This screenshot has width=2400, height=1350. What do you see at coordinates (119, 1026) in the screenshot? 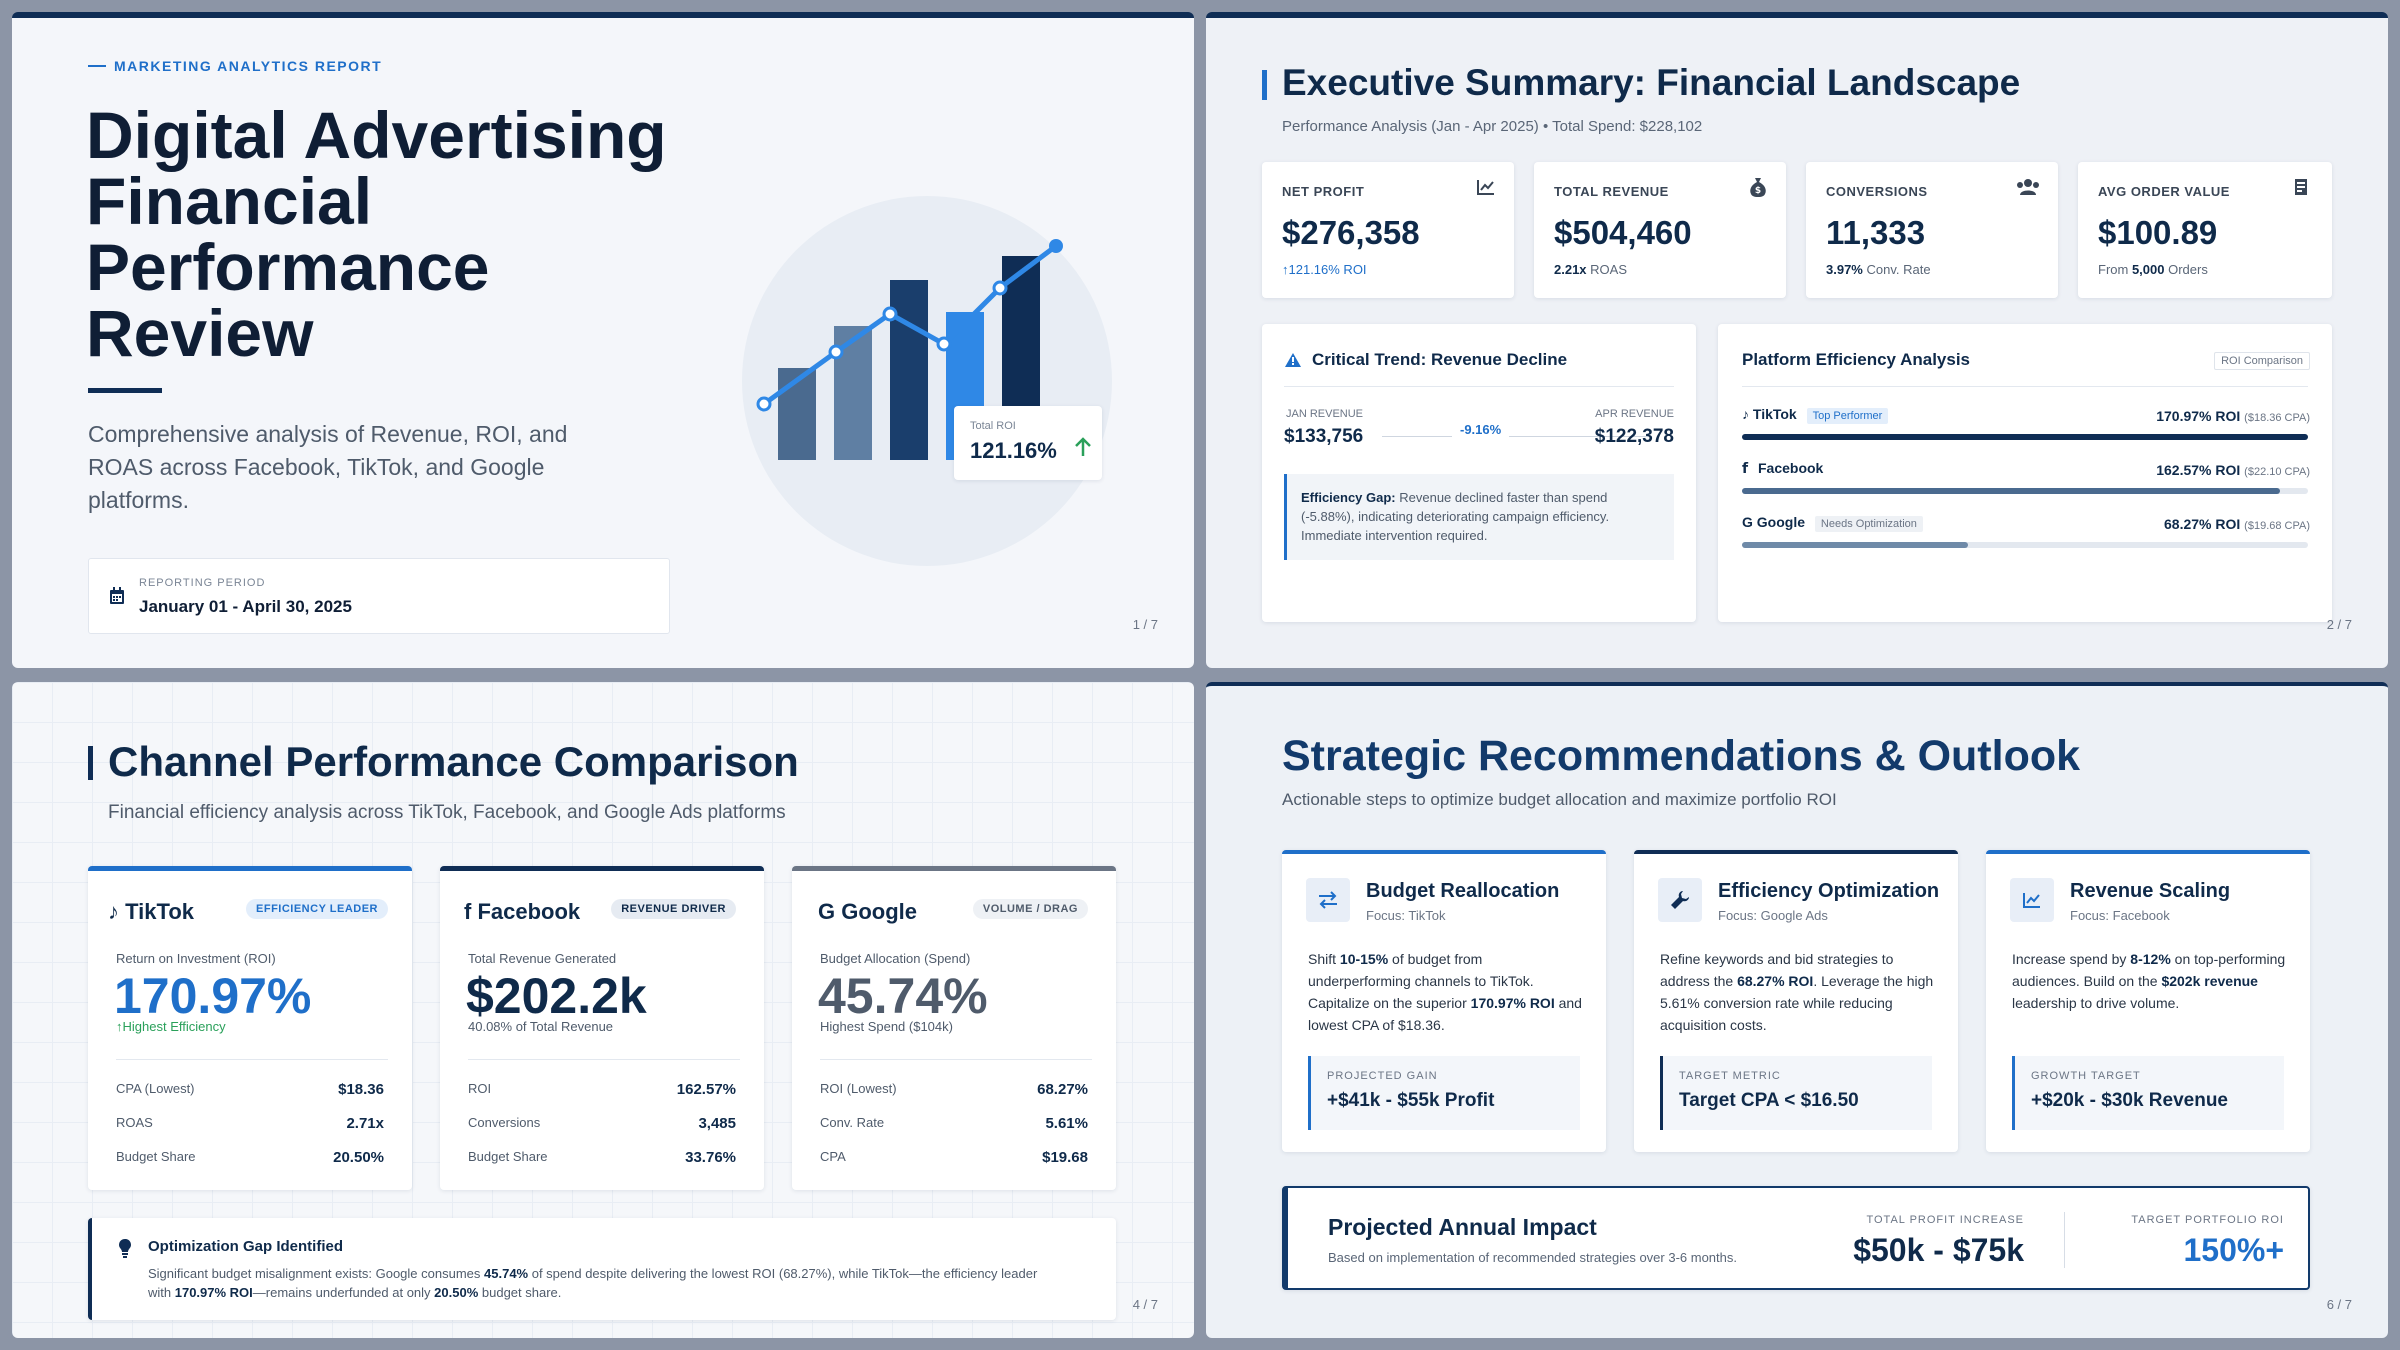
I see `arrow-up-icon: ↑` at bounding box center [119, 1026].